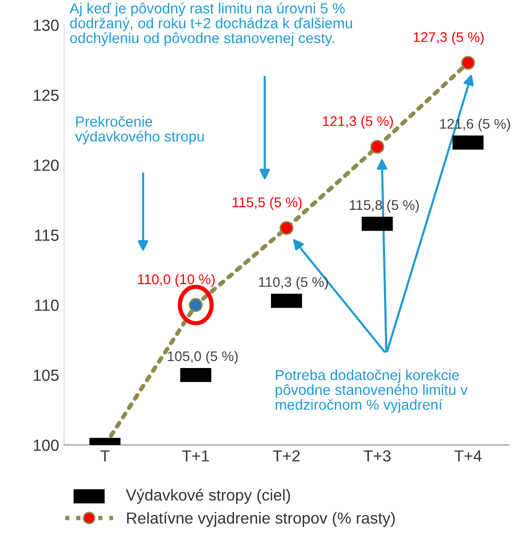  What do you see at coordinates (261, 519) in the screenshot?
I see `legend-label: Relatívne vyjadrenie stropov (% rasty)` at bounding box center [261, 519].